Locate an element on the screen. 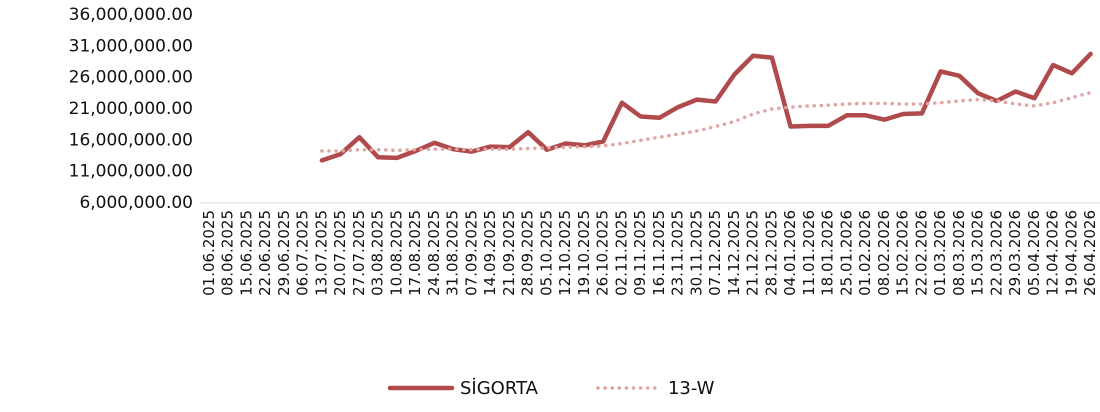 This screenshot has height=412, width=1100. x-tick-label: 22.02.2026 is located at coordinates (921, 253).